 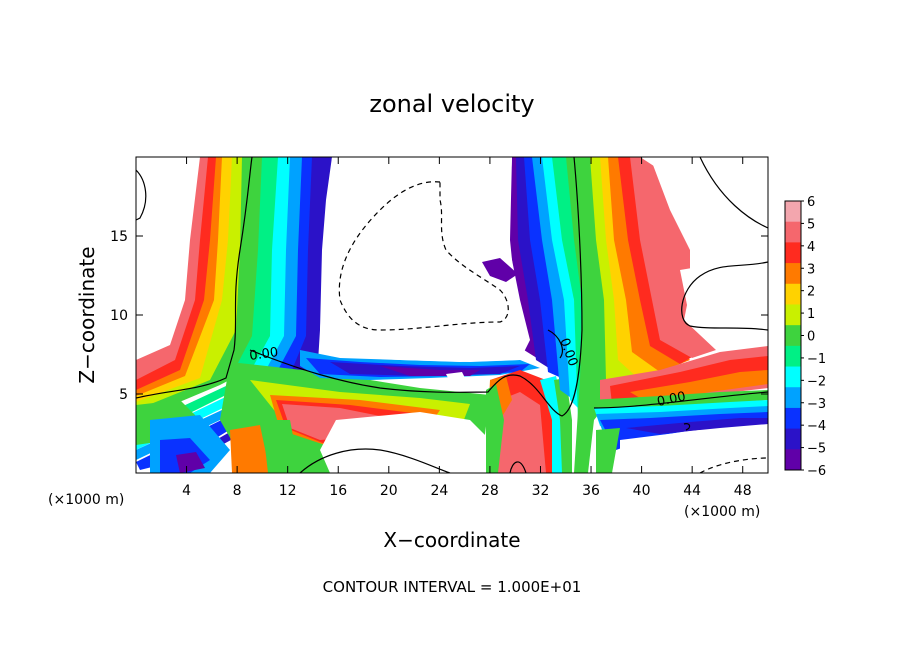 I want to click on colorbar-label: −4, so click(x=816, y=426).